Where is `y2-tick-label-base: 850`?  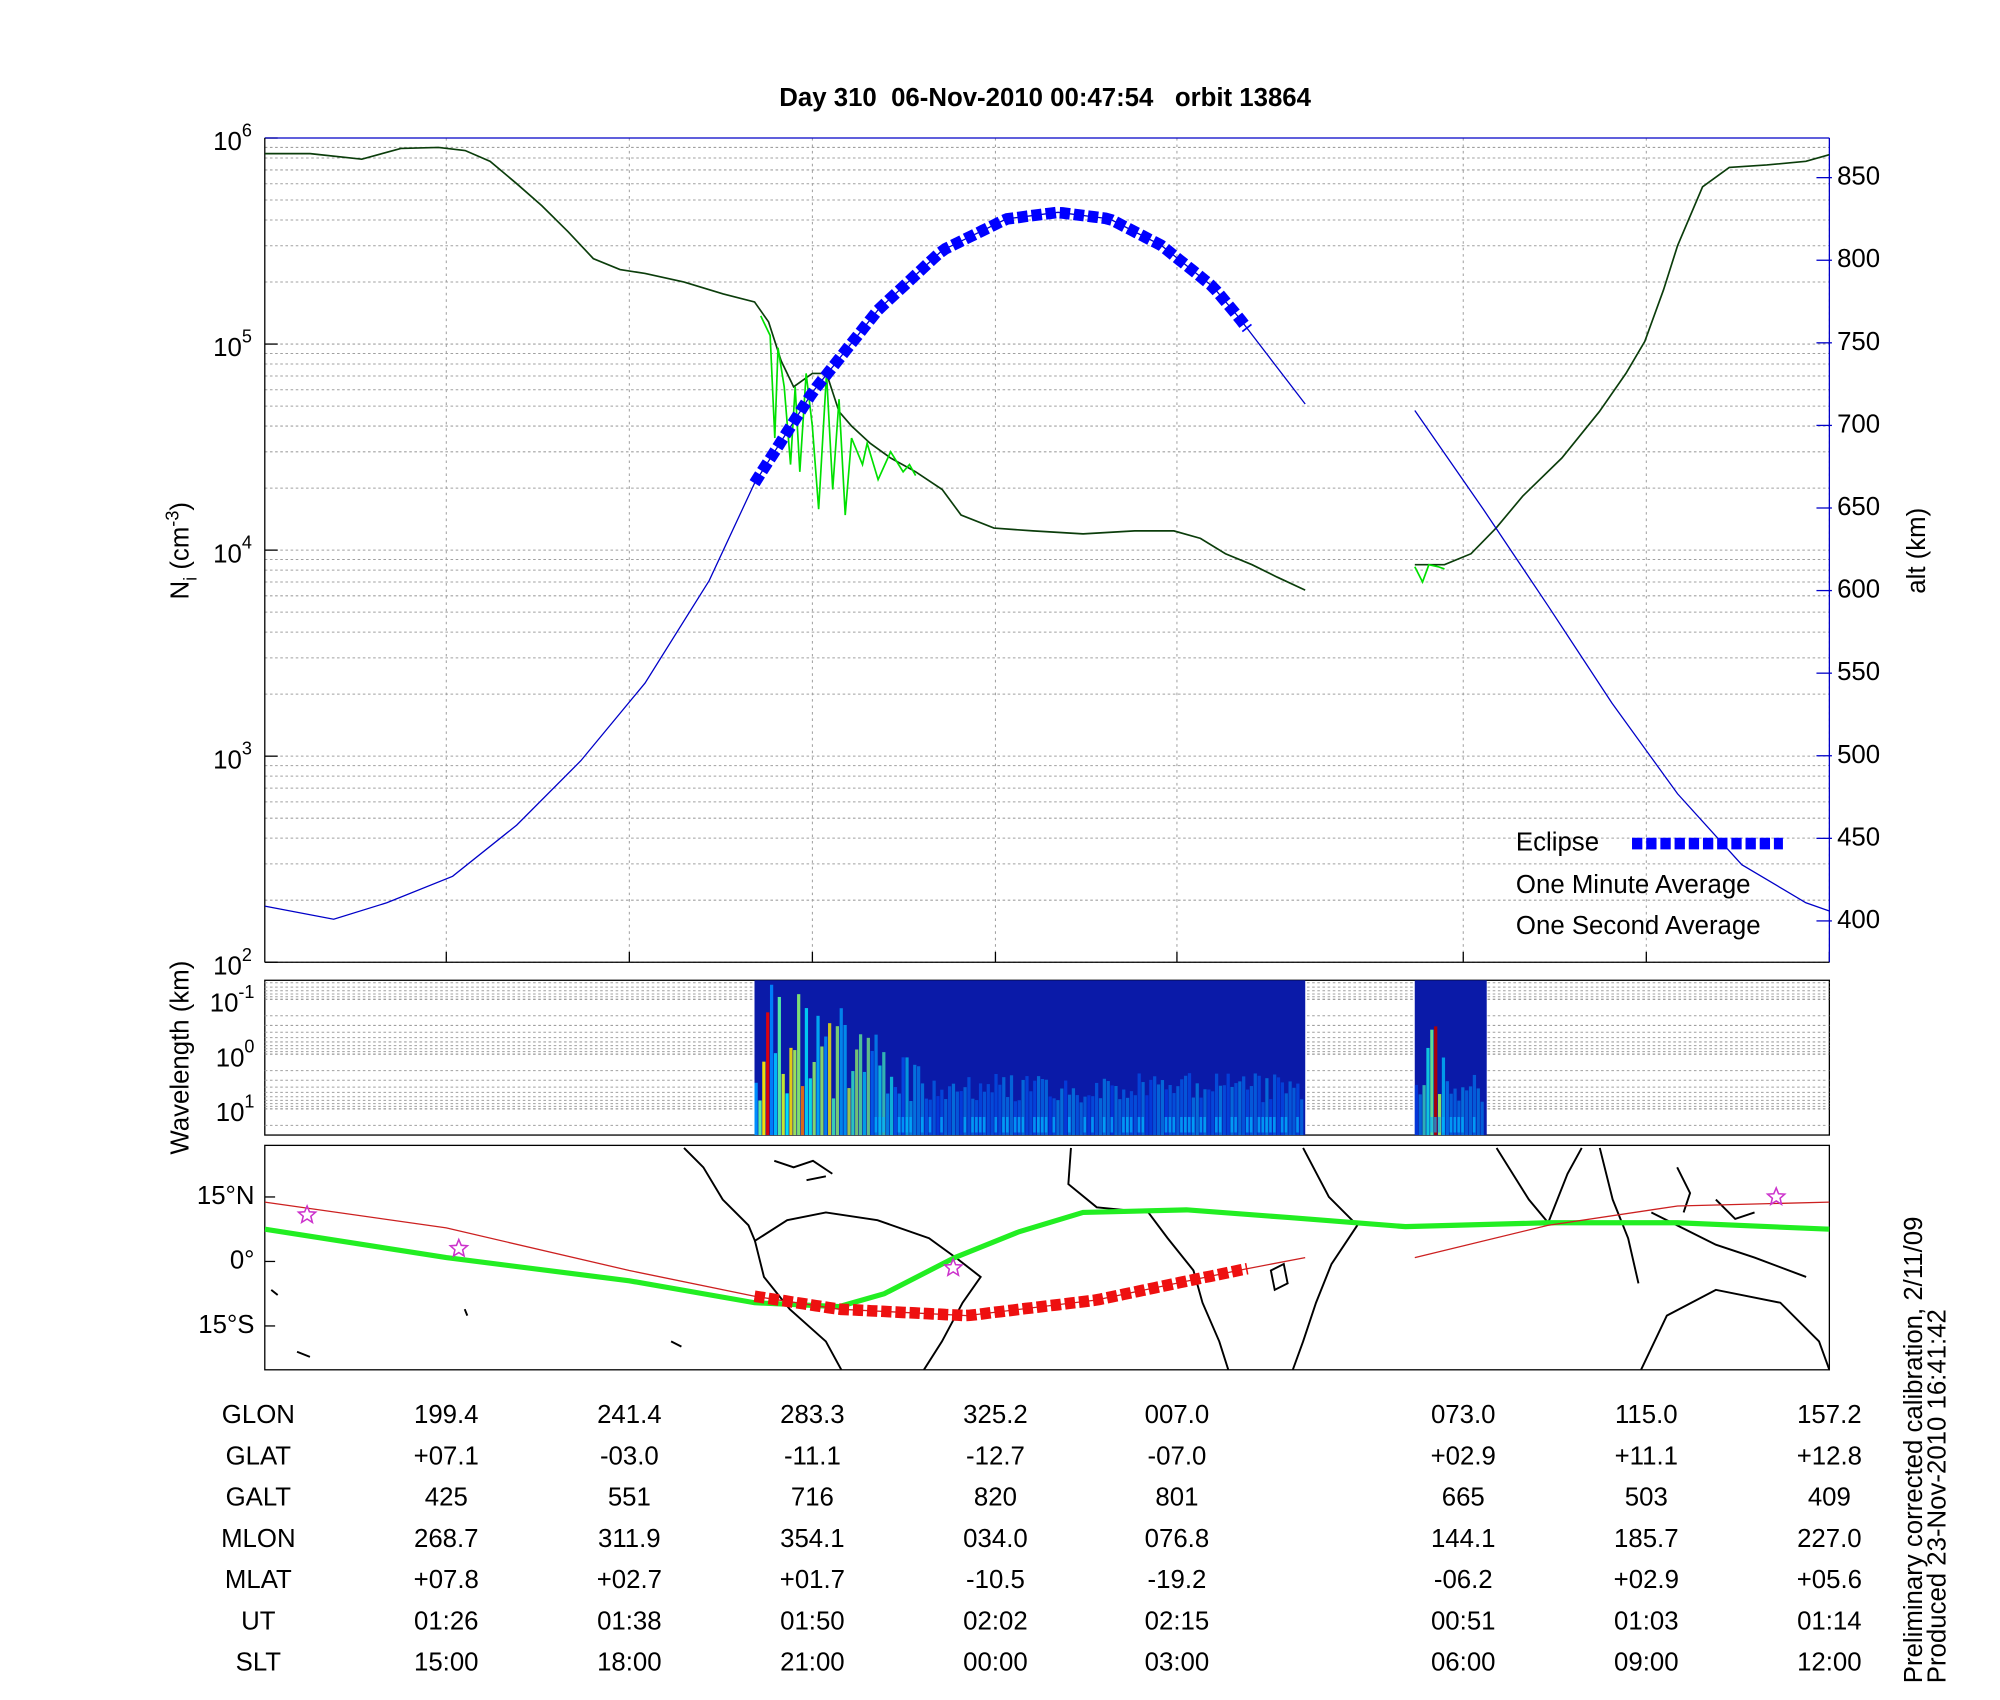
y2-tick-label-base: 850 is located at coordinates (1858, 176).